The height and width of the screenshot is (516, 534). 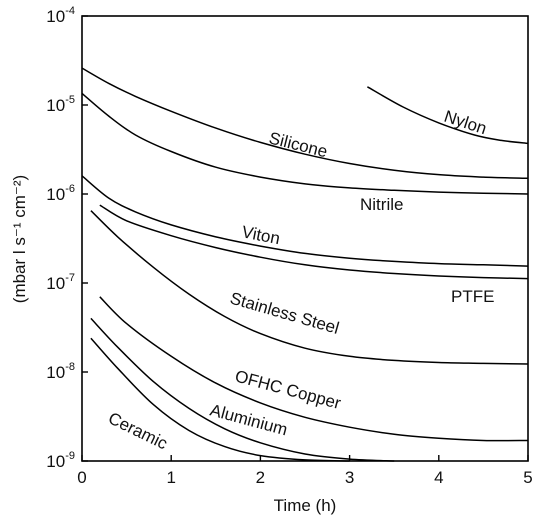 What do you see at coordinates (60, 460) in the screenshot?
I see `y-tick-label: 10⁻⁹` at bounding box center [60, 460].